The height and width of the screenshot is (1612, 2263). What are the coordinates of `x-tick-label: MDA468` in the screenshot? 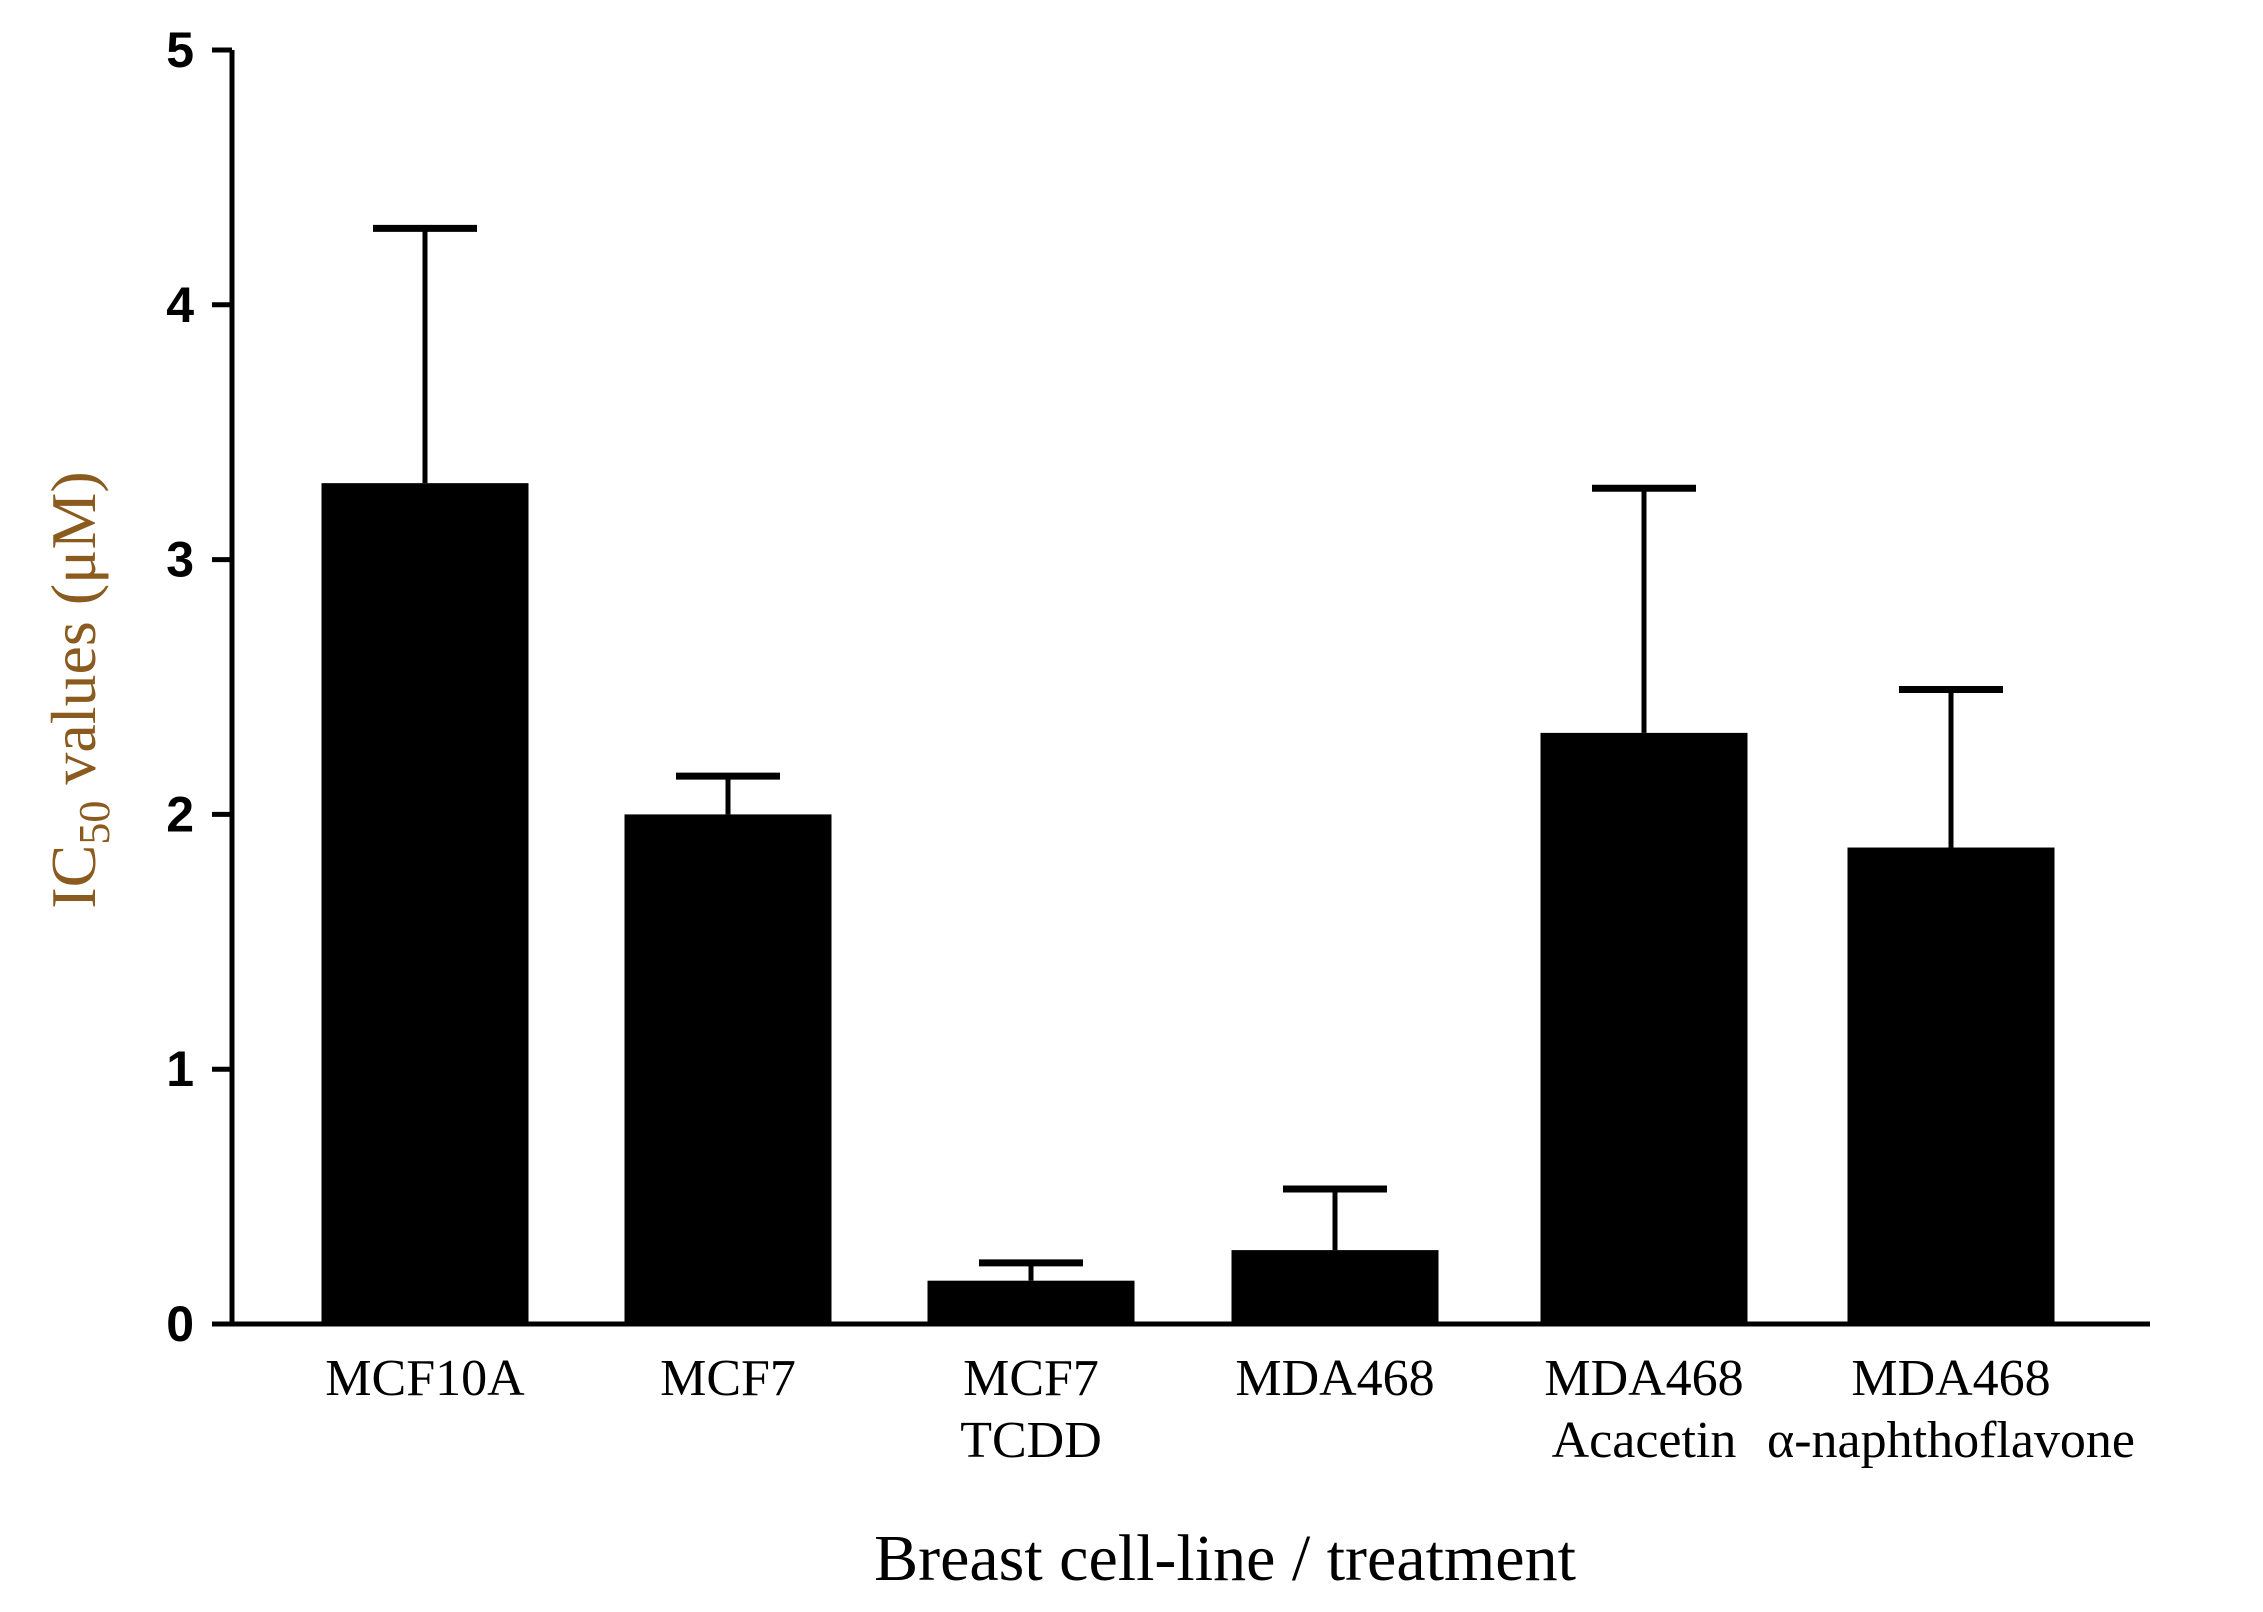 It's located at (1334, 1378).